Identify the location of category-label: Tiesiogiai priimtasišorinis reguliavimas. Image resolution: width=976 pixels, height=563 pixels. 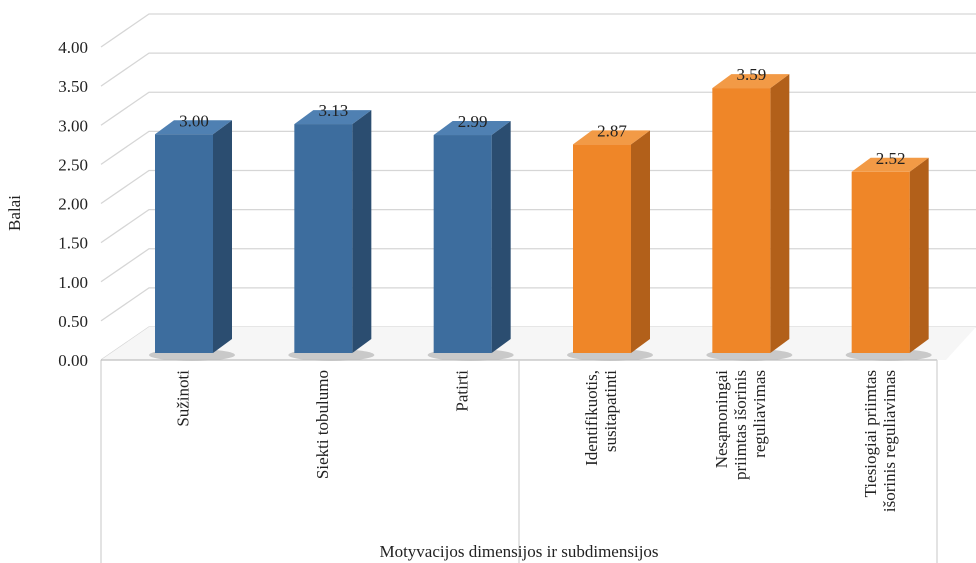
(880, 441).